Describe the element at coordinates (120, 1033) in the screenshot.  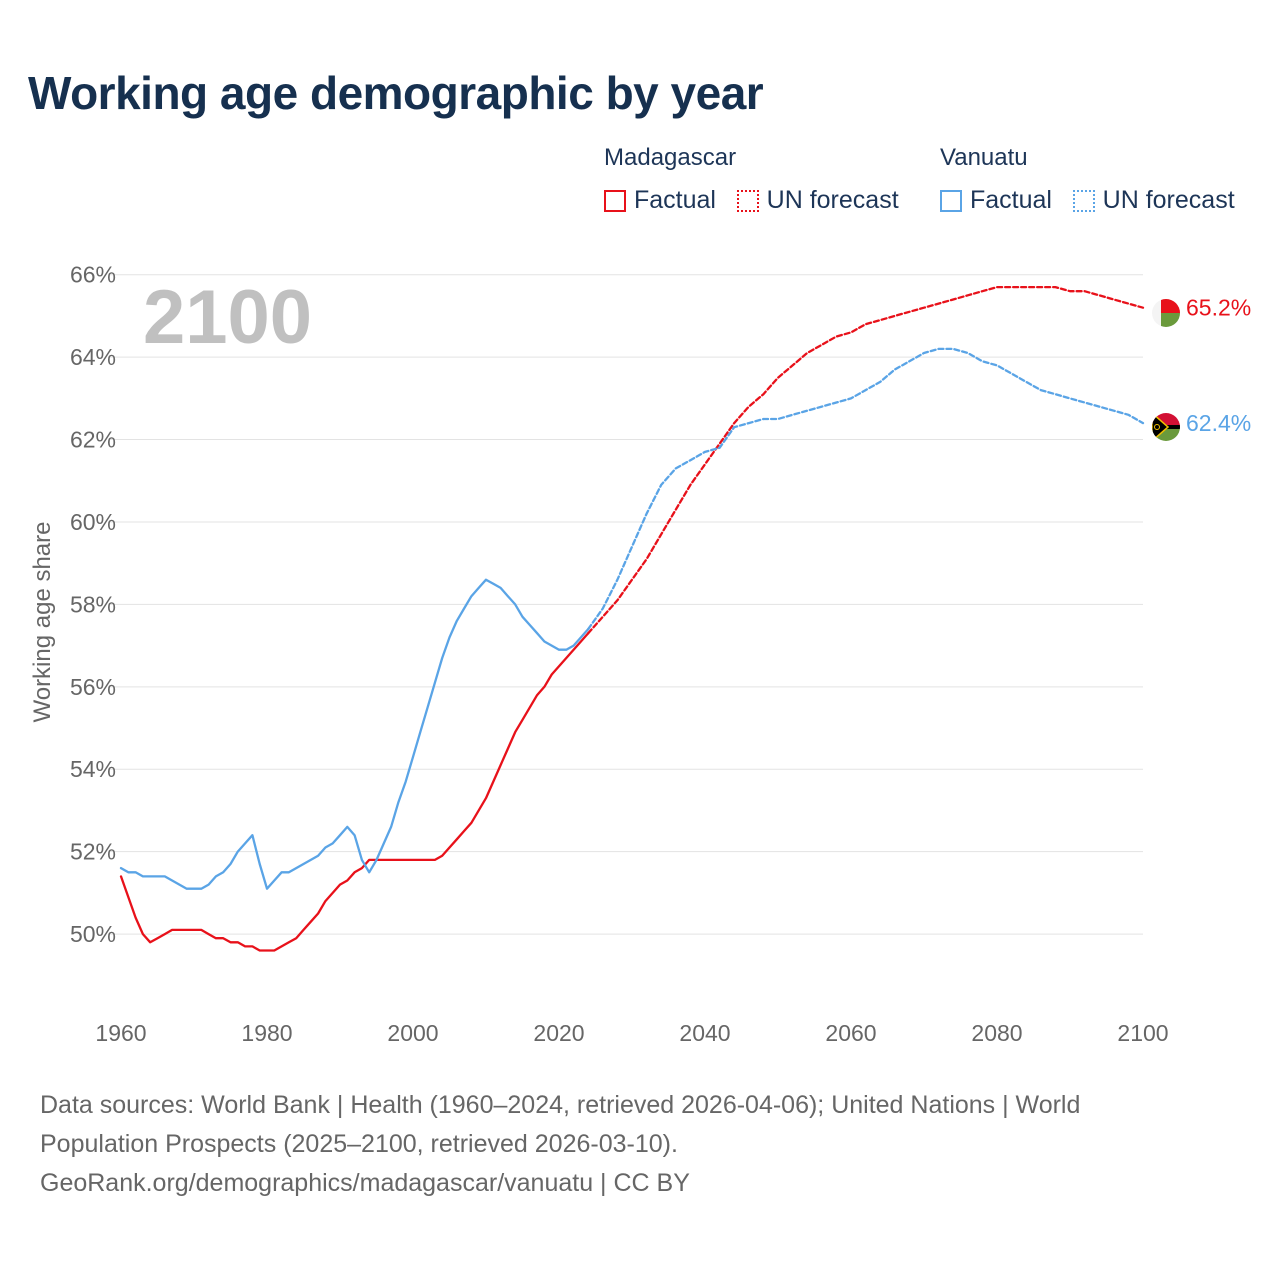
I see `x-tick-label: 1960` at that location.